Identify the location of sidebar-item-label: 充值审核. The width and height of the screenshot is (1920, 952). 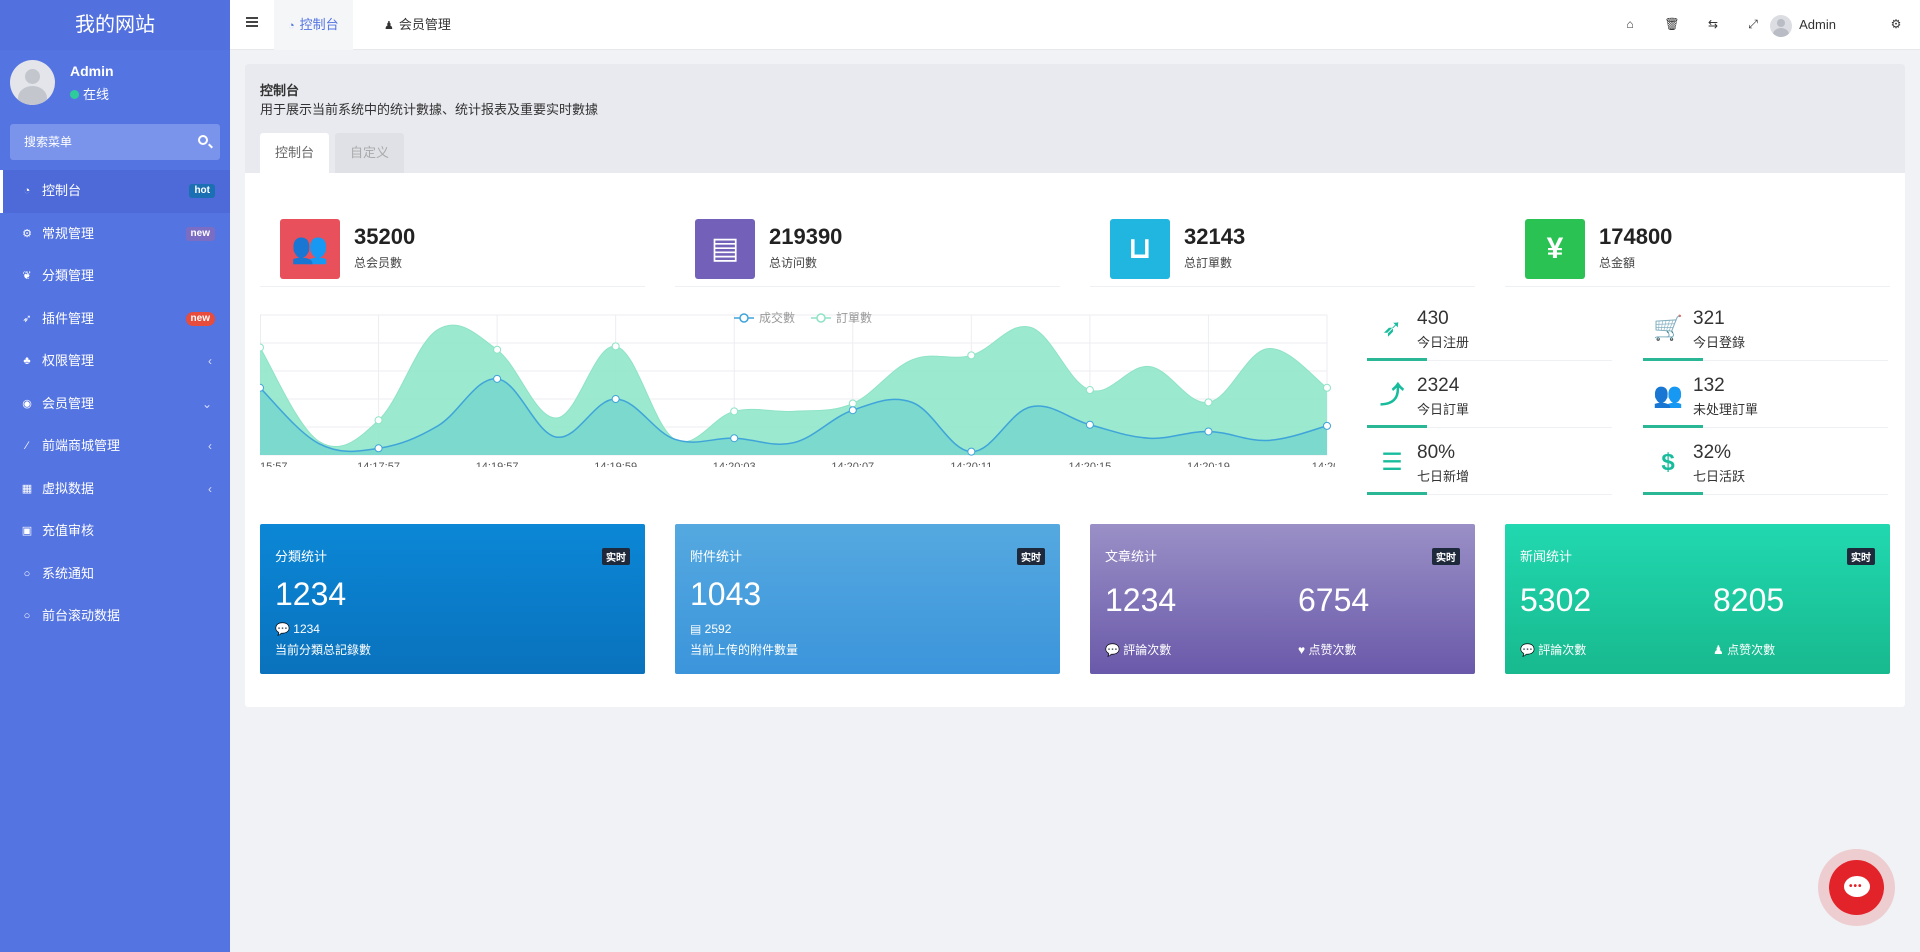
(68, 530).